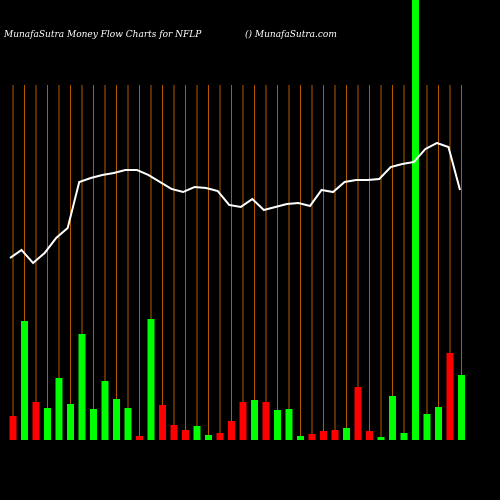 This screenshot has width=500, height=500. Describe the element at coordinates (102, 35) in the screenshot. I see `chart-title: MunafaSutra Money Flow Charts for NFLP` at that location.